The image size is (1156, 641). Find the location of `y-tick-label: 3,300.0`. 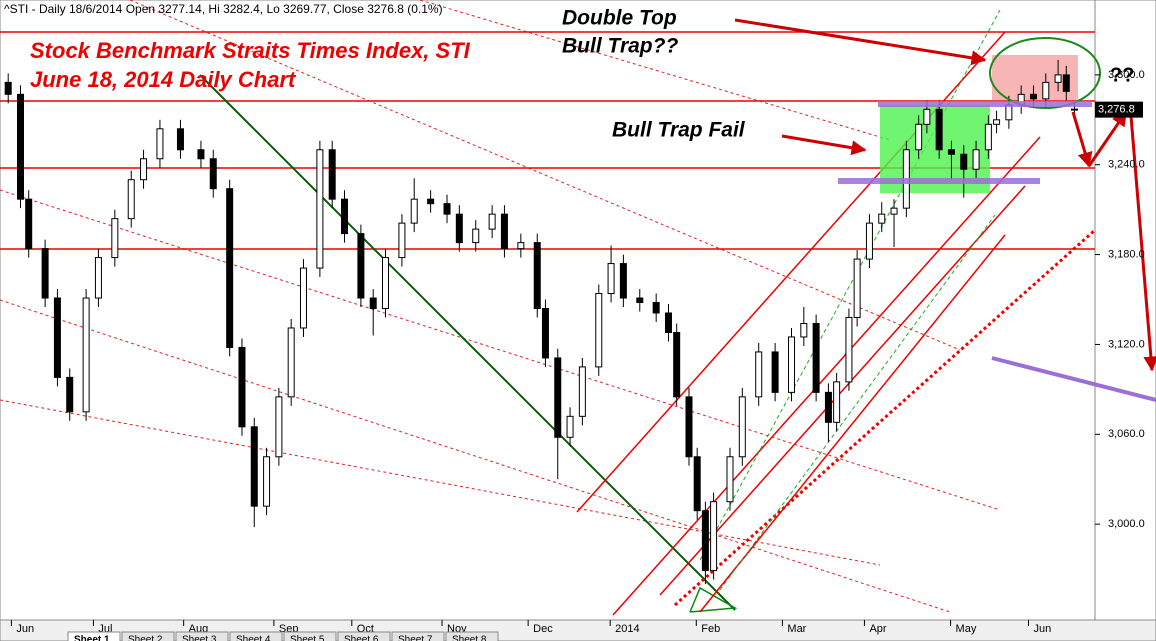

y-tick-label: 3,300.0 is located at coordinates (1126, 75).